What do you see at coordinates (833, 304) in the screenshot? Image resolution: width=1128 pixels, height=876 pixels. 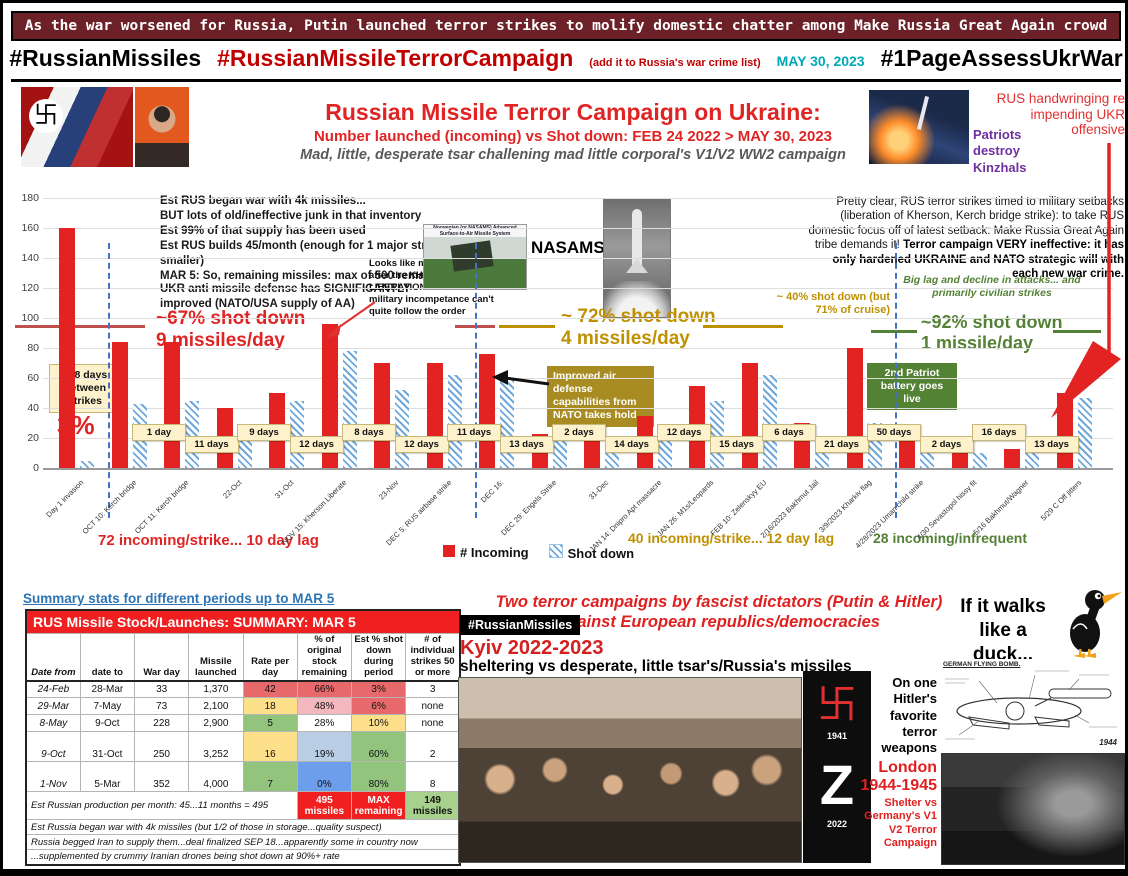 I see `cruise-note: ~ 40% shot down (but 71% of cruise)` at bounding box center [833, 304].